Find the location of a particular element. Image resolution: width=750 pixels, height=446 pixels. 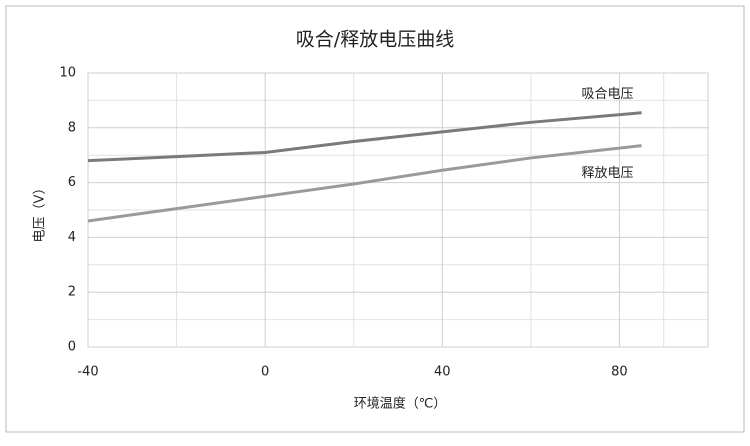

x-tick-label: 40 is located at coordinates (442, 372).